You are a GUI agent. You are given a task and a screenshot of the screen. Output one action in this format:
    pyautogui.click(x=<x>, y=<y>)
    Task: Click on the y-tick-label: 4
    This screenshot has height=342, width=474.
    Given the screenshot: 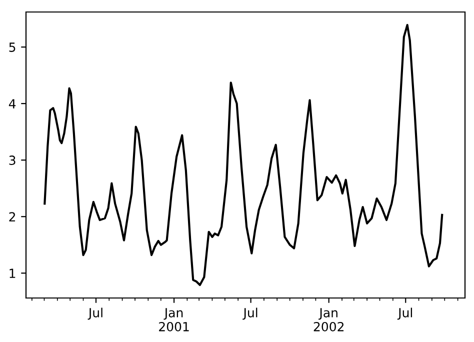 What is the action you would take?
    pyautogui.click(x=12, y=103)
    